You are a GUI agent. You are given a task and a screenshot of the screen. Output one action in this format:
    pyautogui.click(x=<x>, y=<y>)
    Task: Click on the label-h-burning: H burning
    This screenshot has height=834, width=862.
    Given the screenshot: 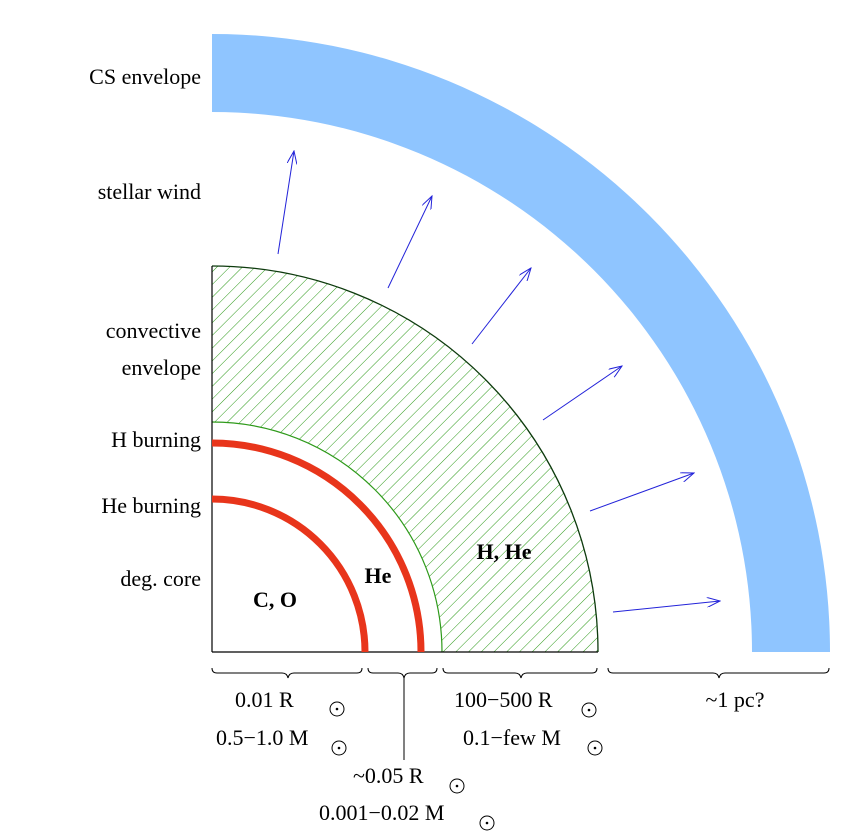 What is the action you would take?
    pyautogui.click(x=156, y=439)
    